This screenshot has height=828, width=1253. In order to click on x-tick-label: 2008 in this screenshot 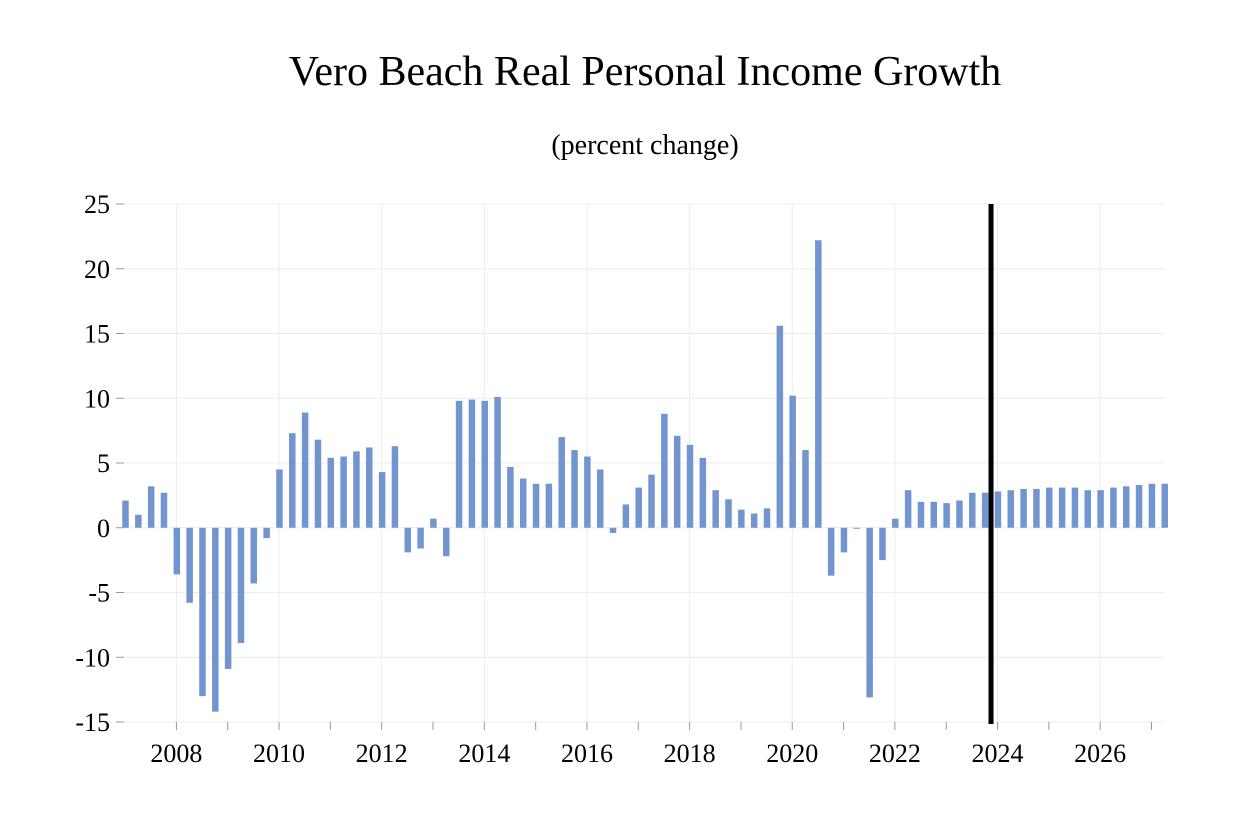, I will do `click(176, 753)`.